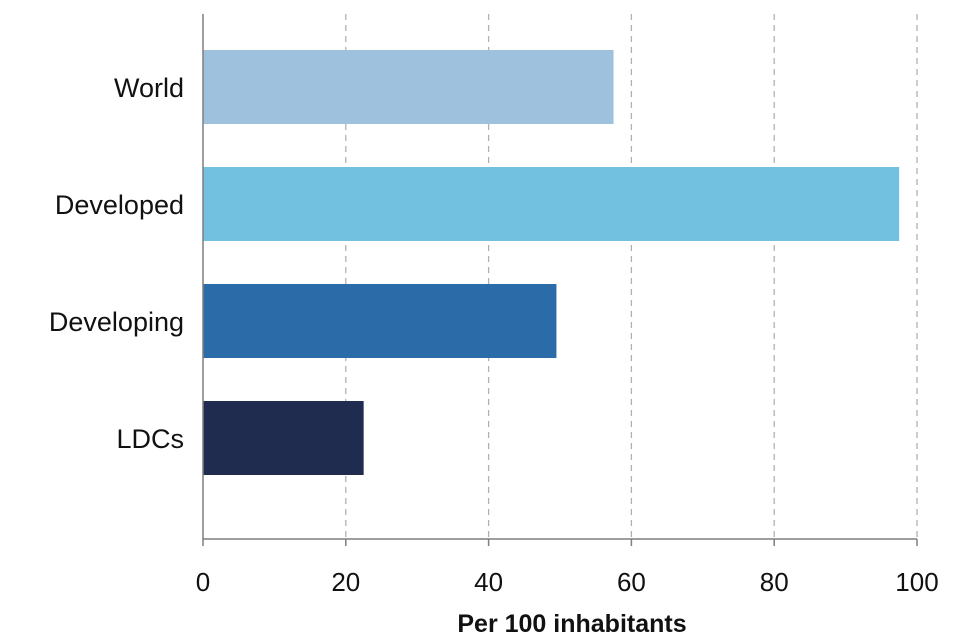  I want to click on category-label-world: World, so click(149, 88).